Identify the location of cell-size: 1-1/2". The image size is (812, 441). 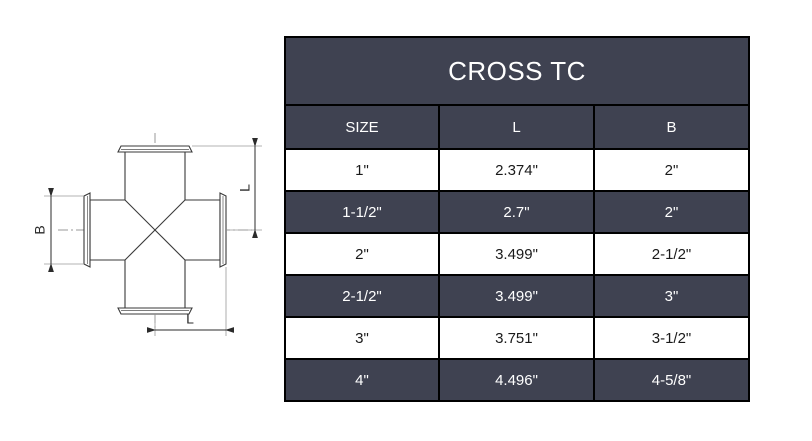
(362, 212).